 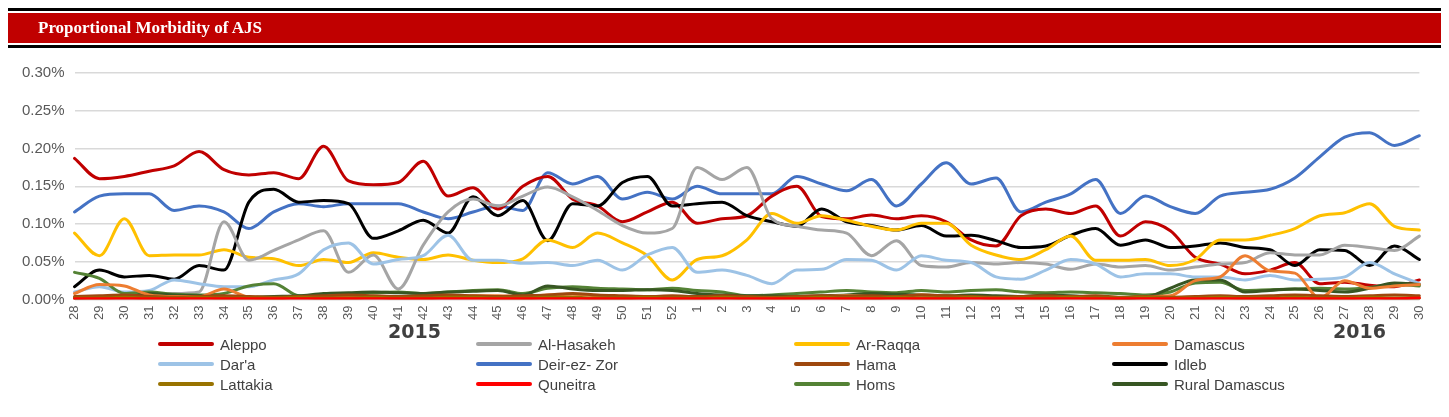 I want to click on x-tick-label: 3, so click(x=746, y=309).